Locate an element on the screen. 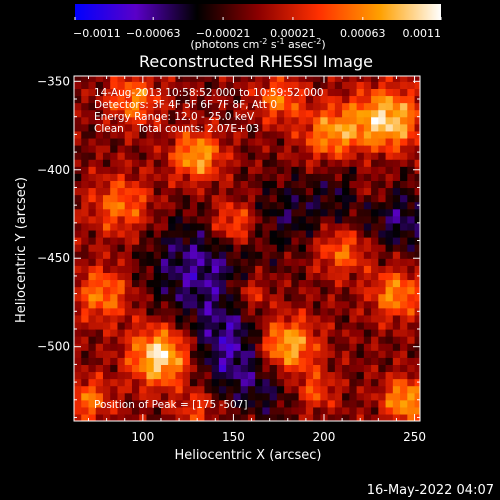 The width and height of the screenshot is (500, 500). x-tick-label: 100 is located at coordinates (142, 437).